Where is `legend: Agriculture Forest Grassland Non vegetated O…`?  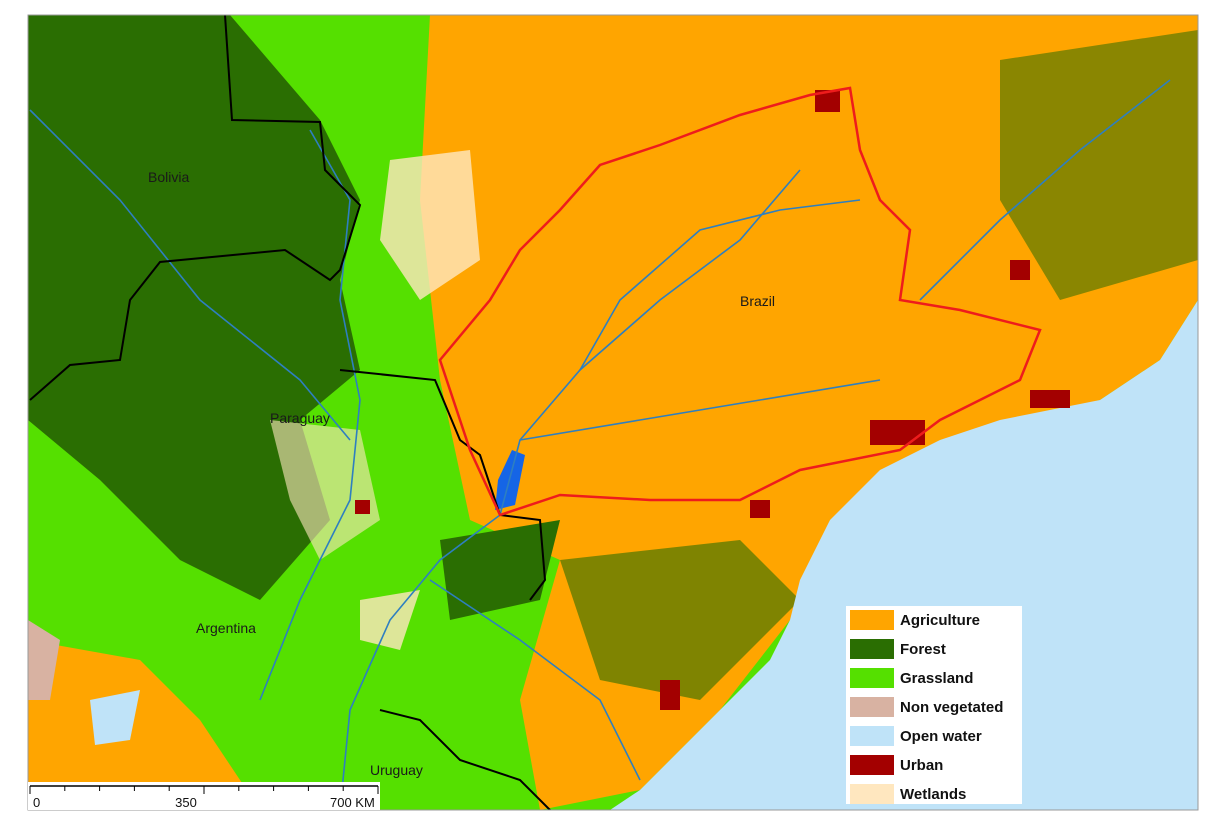 legend: Agriculture Forest Grassland Non vegetated O… is located at coordinates (934, 705).